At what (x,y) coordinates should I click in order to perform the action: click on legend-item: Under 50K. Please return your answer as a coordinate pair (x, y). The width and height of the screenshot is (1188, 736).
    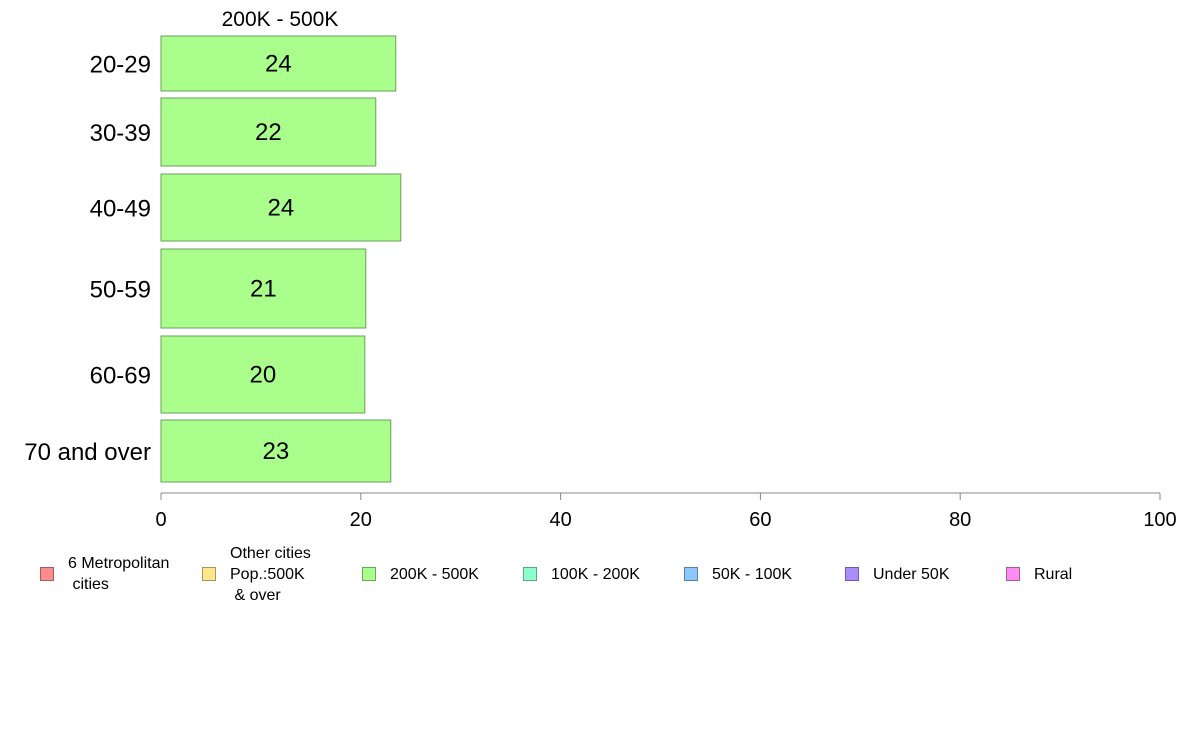
    Looking at the image, I should click on (897, 574).